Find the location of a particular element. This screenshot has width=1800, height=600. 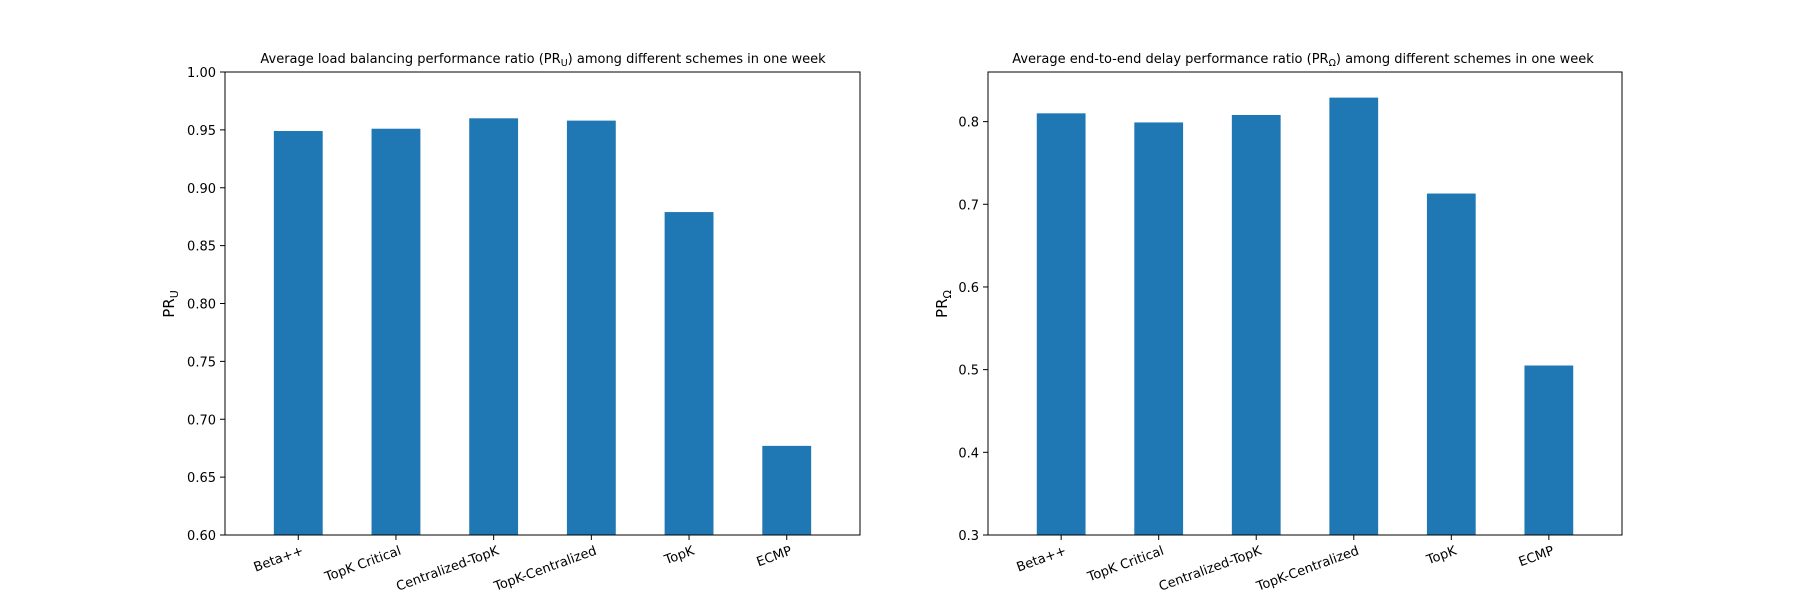

y-tick-label: 0.70 is located at coordinates (201, 420).